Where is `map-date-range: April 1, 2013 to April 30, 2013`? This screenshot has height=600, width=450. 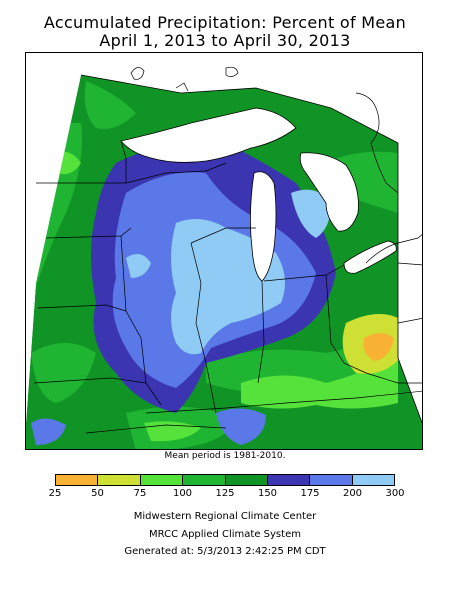
map-date-range: April 1, 2013 to April 30, 2013 is located at coordinates (225, 40).